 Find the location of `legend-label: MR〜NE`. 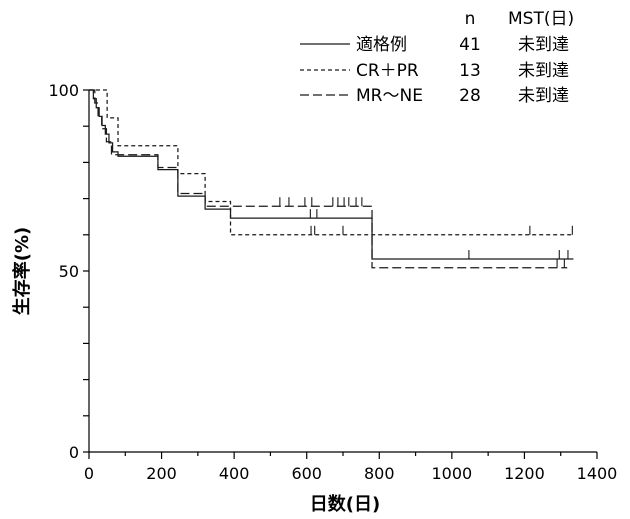

legend-label: MR〜NE is located at coordinates (389, 96).